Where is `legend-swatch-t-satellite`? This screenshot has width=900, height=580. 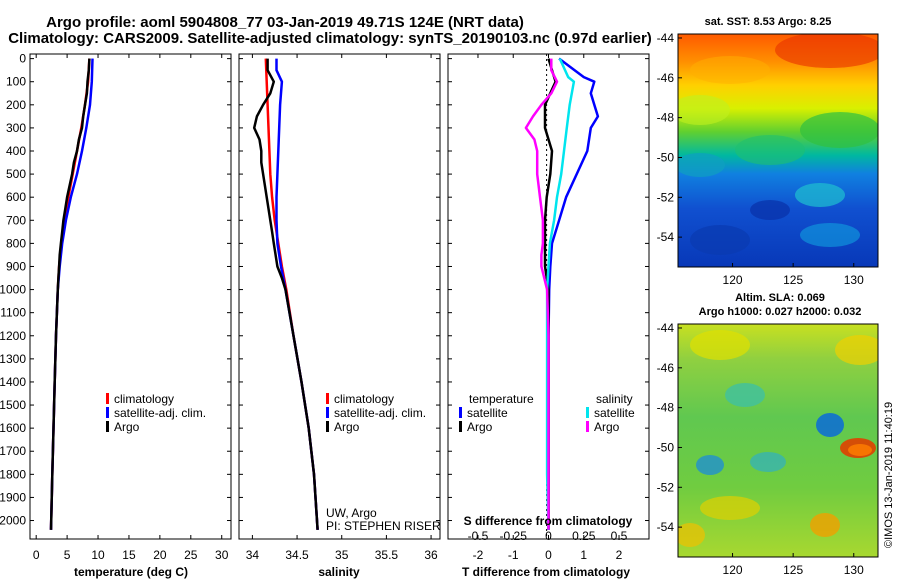
legend-swatch-t-satellite is located at coordinates (460, 412).